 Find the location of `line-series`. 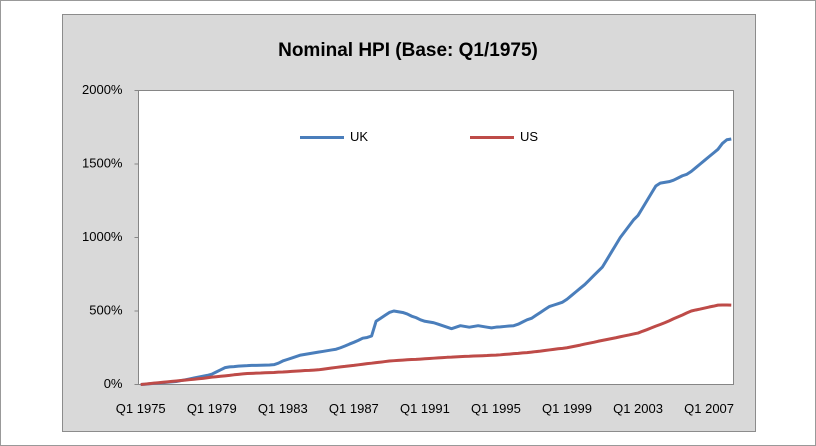

line-series is located at coordinates (436, 344).